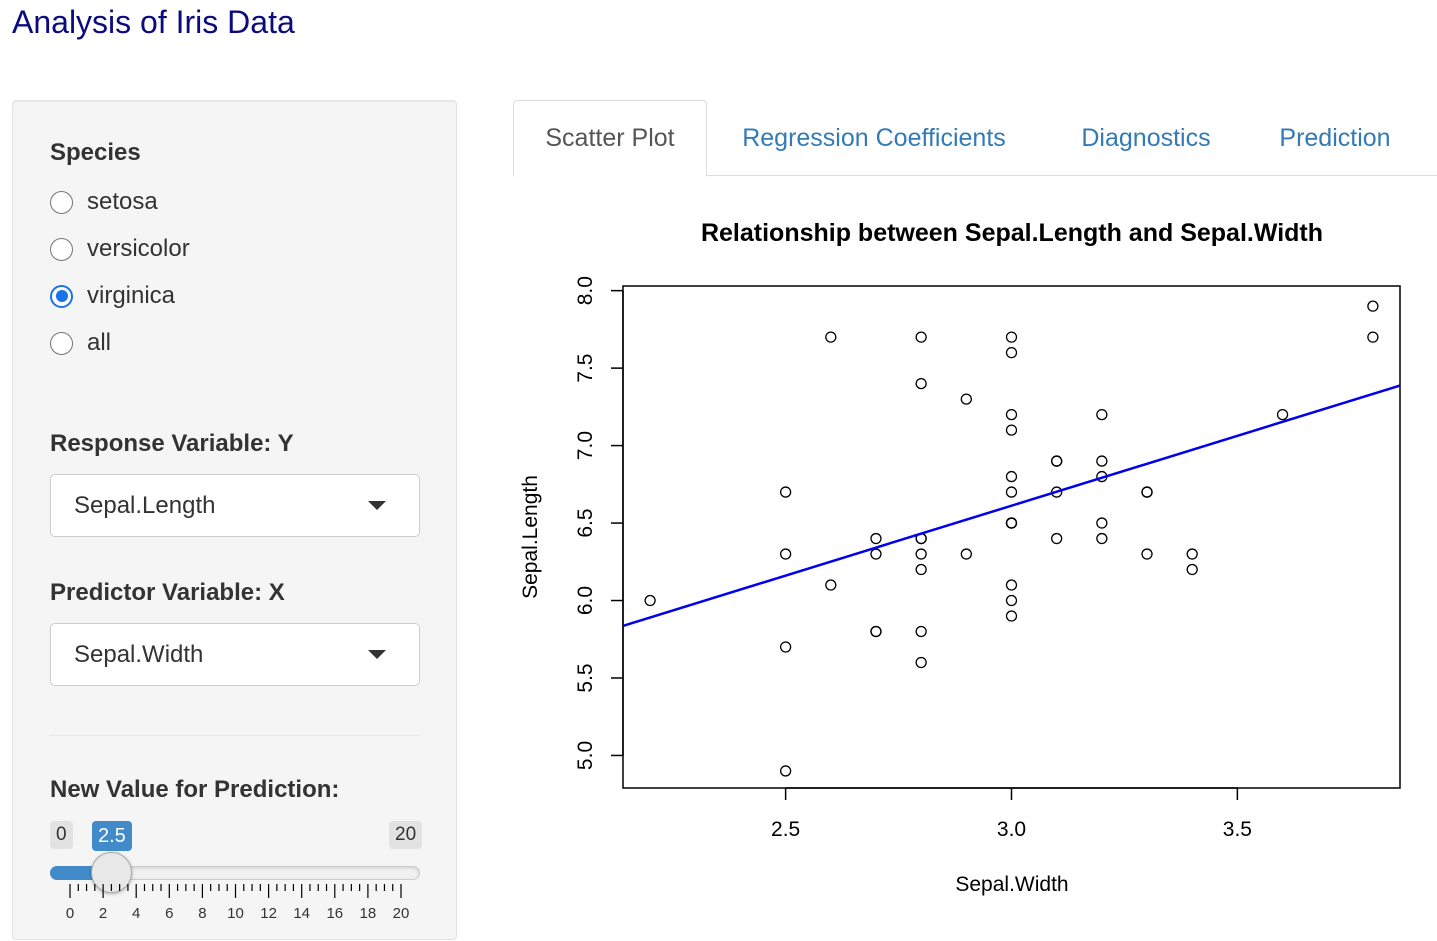 The height and width of the screenshot is (941, 1437). Describe the element at coordinates (139, 654) in the screenshot. I see `predictor-variable-value: Sepal.Width` at that location.